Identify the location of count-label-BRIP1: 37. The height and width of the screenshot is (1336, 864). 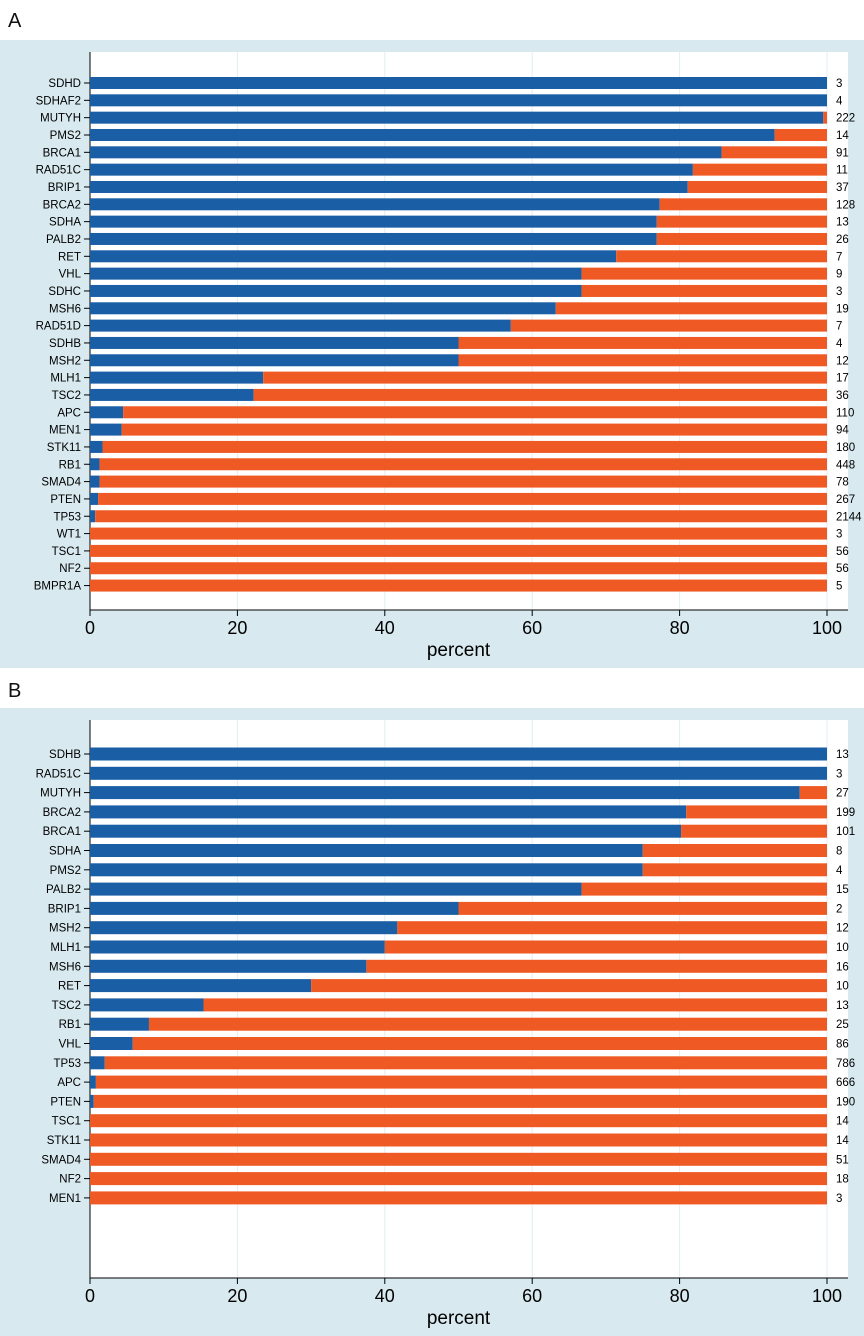
(842, 188).